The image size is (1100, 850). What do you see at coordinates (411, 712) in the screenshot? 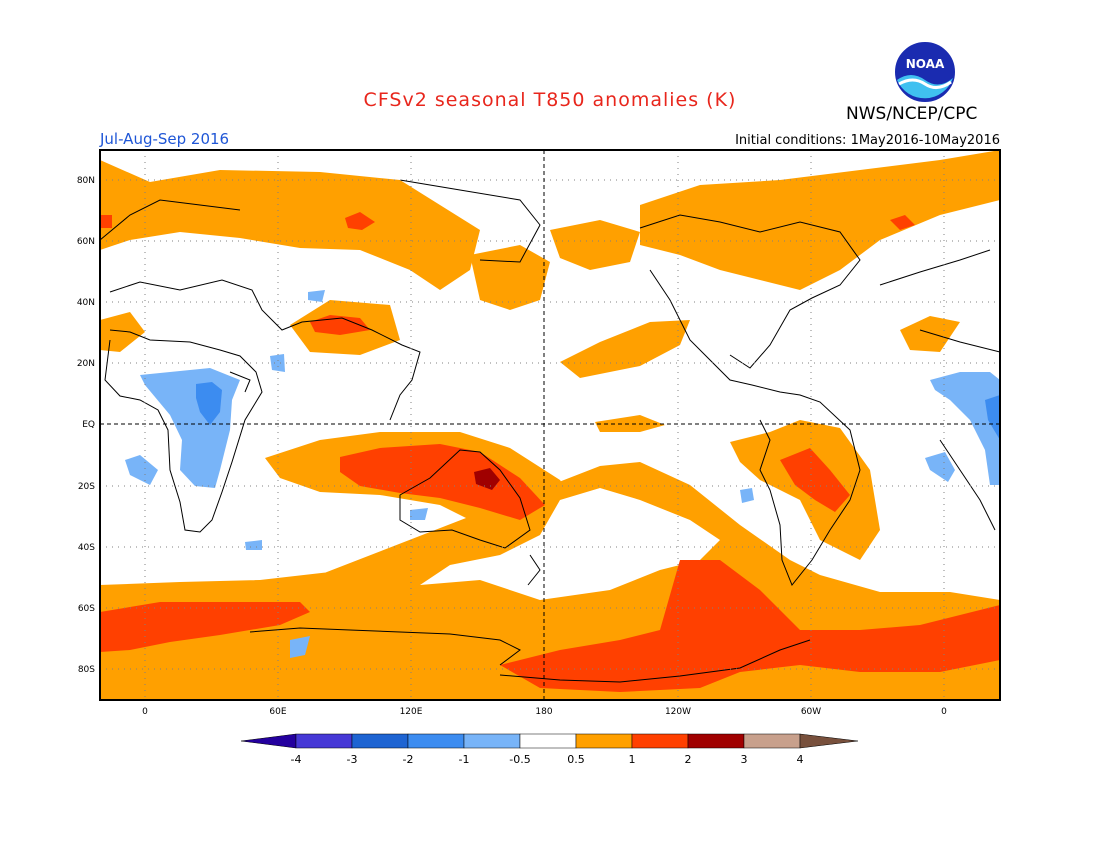
I see `lon-label: 120E` at bounding box center [411, 712].